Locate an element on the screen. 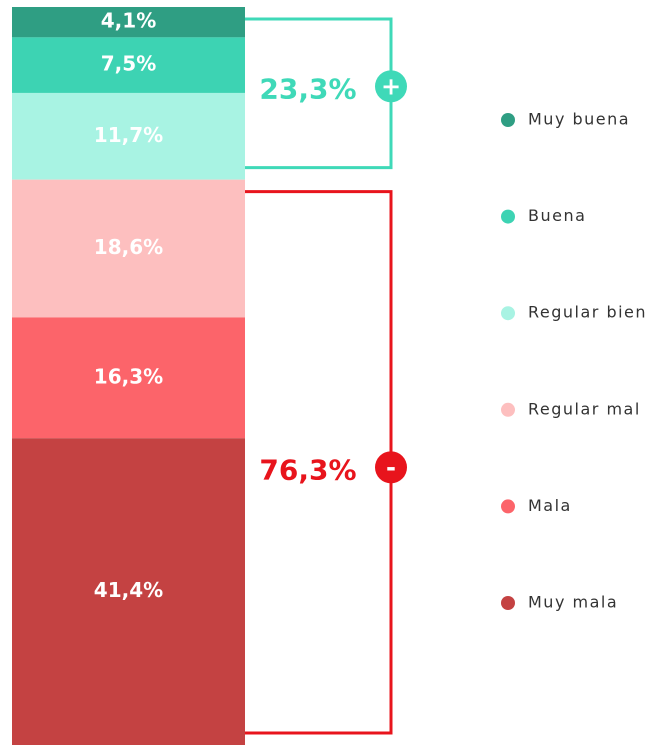  annotation-label: 76,3% is located at coordinates (307, 469).